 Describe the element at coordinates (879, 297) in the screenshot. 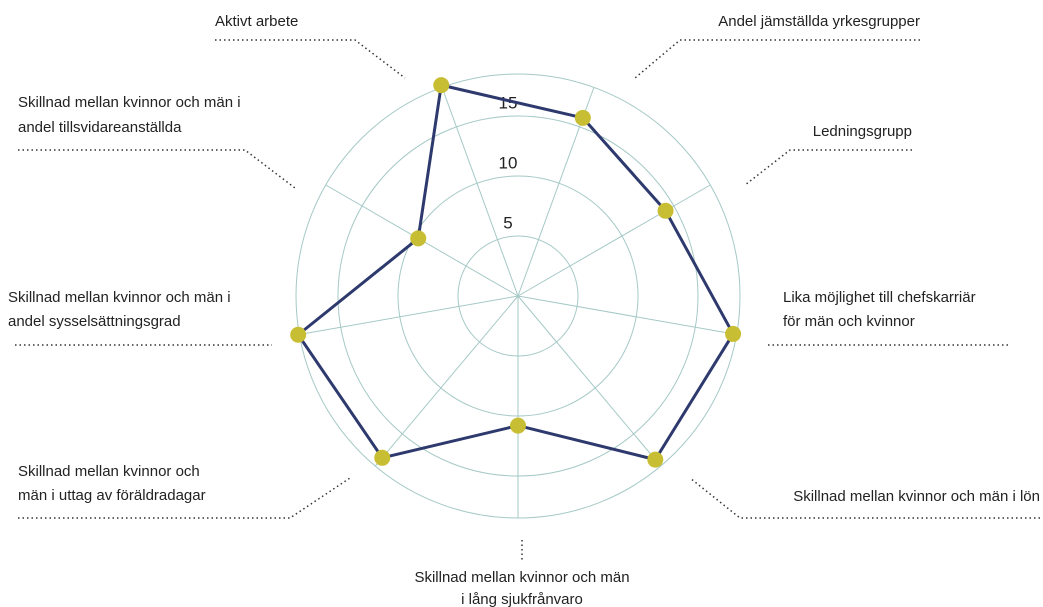

I see `axis-label: Lika möjlighet till chefskarriär` at that location.